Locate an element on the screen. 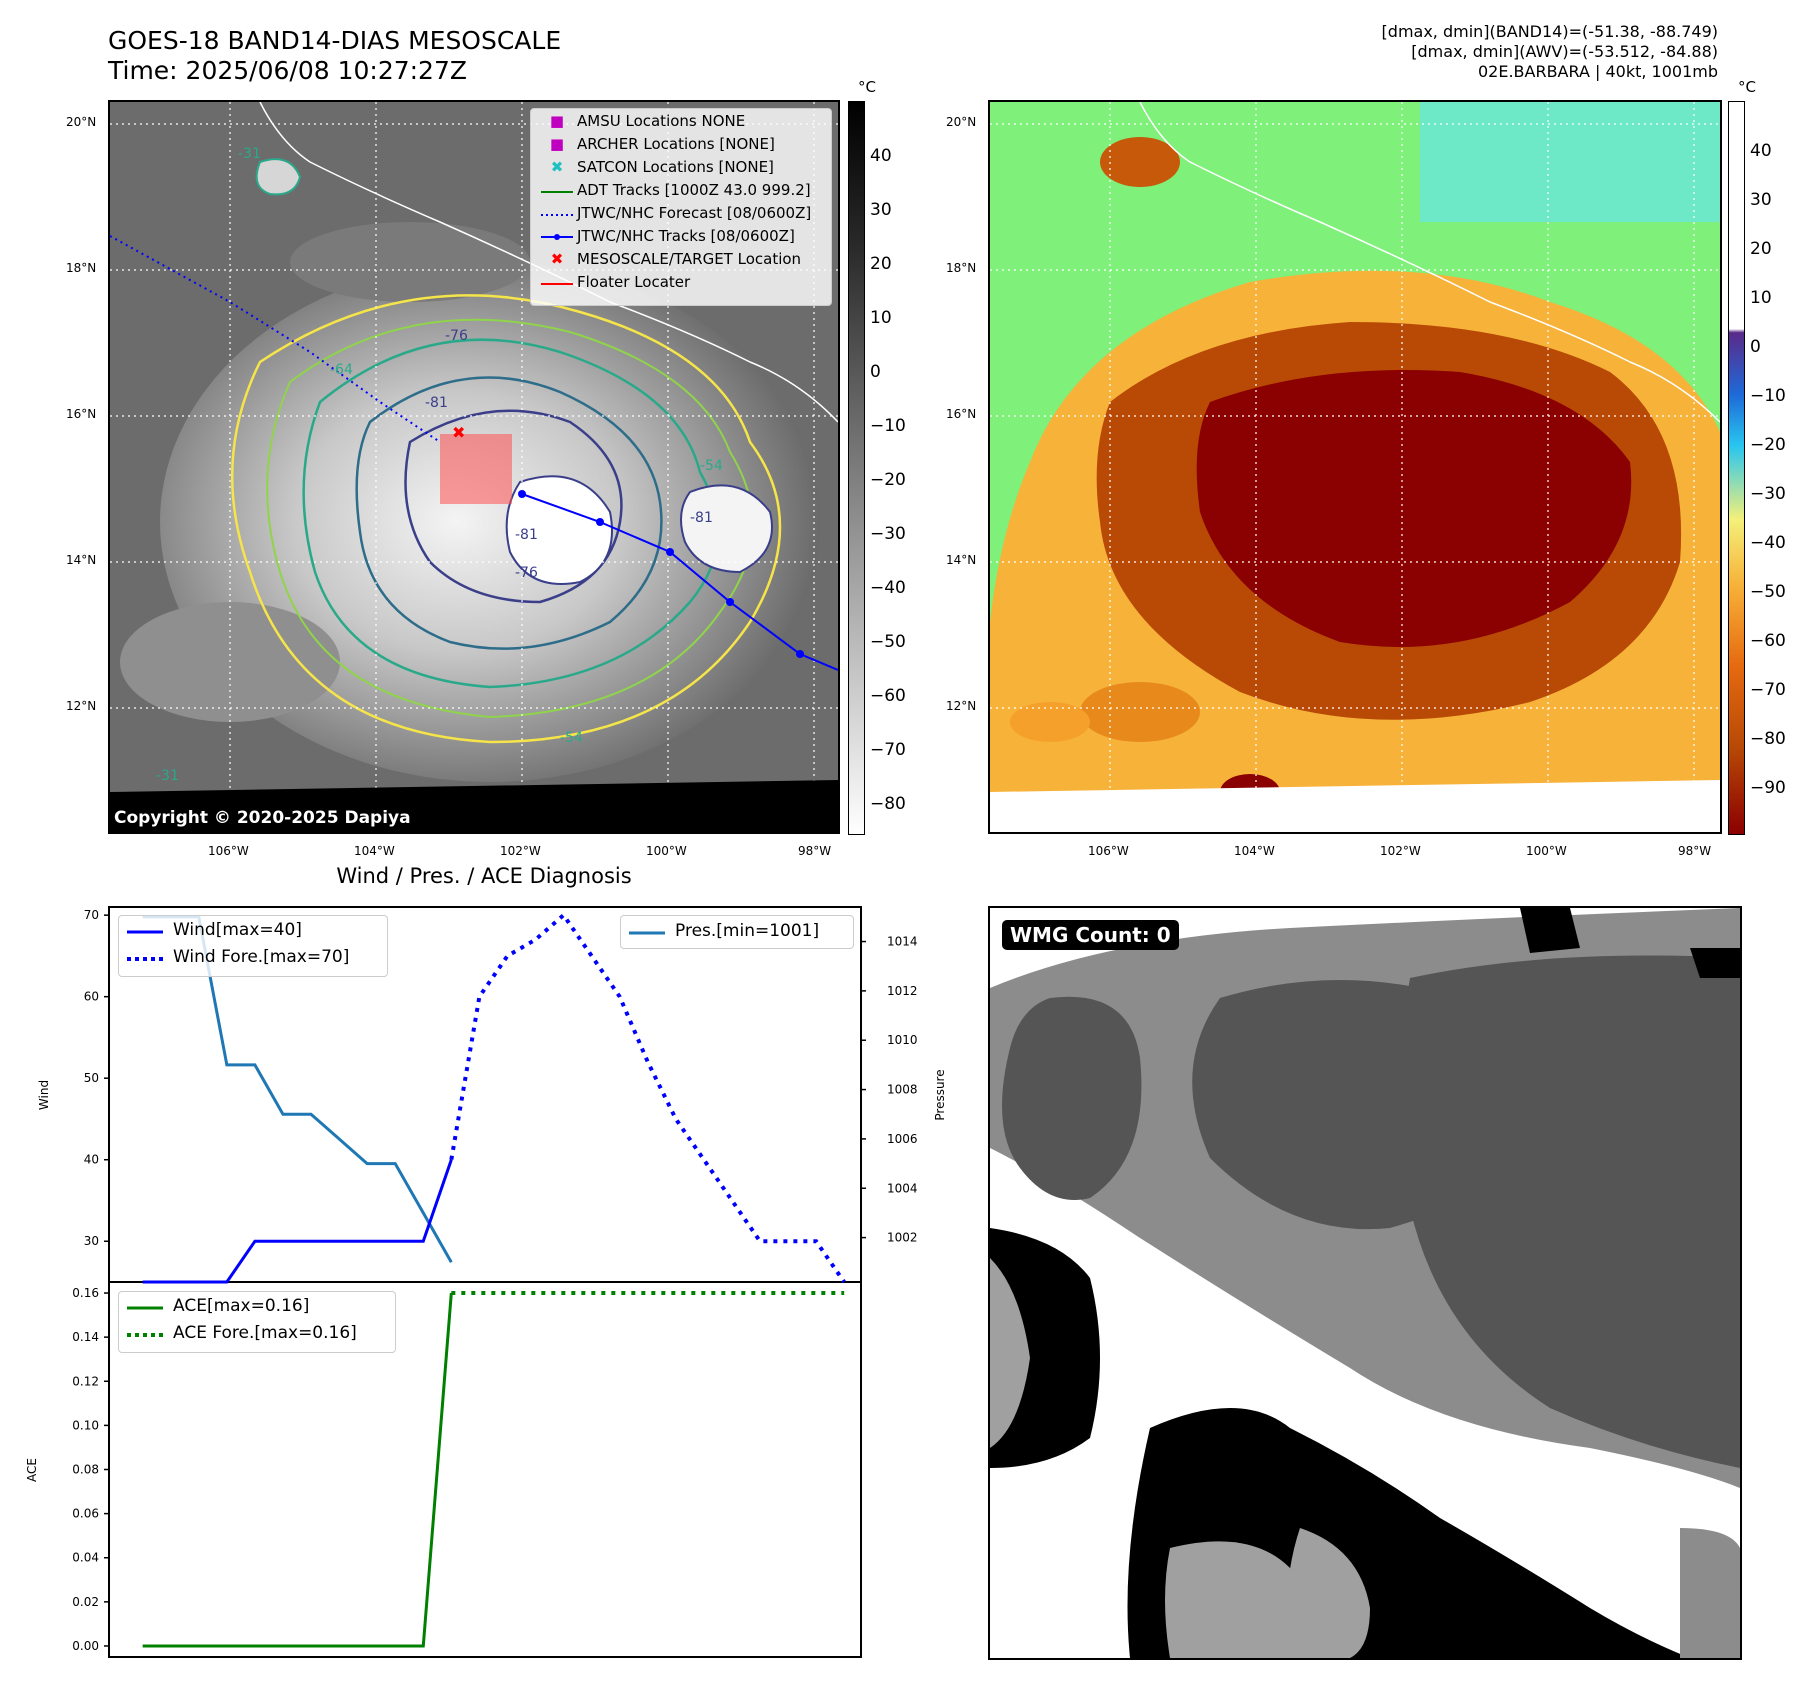 This screenshot has width=1801, height=1690. wind-tick-label: 30 is located at coordinates (91, 1241).